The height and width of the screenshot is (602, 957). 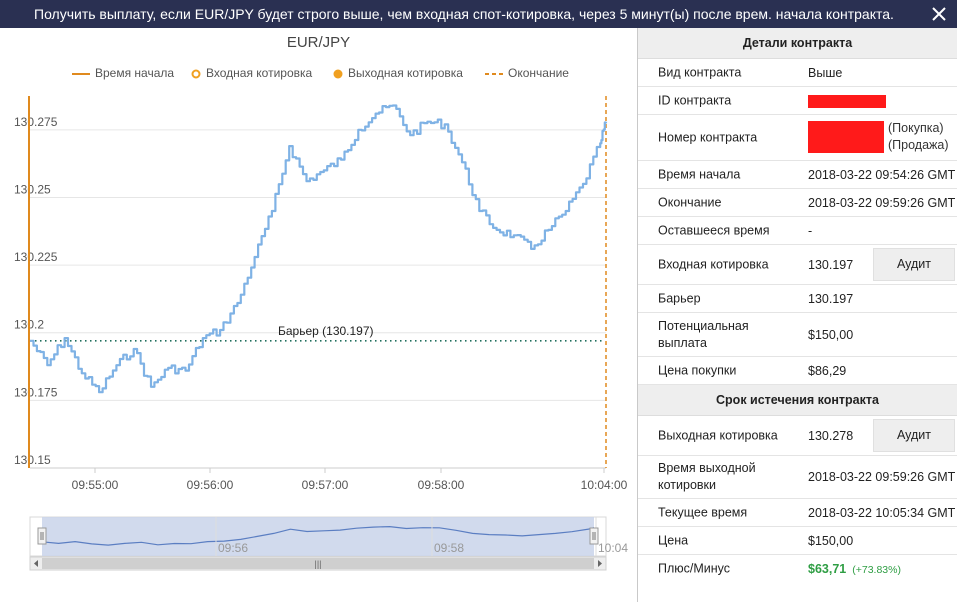 I want to click on row-current-time: Текущее время 2018-03-22 10:05:34 GMT, so click(x=797, y=513).